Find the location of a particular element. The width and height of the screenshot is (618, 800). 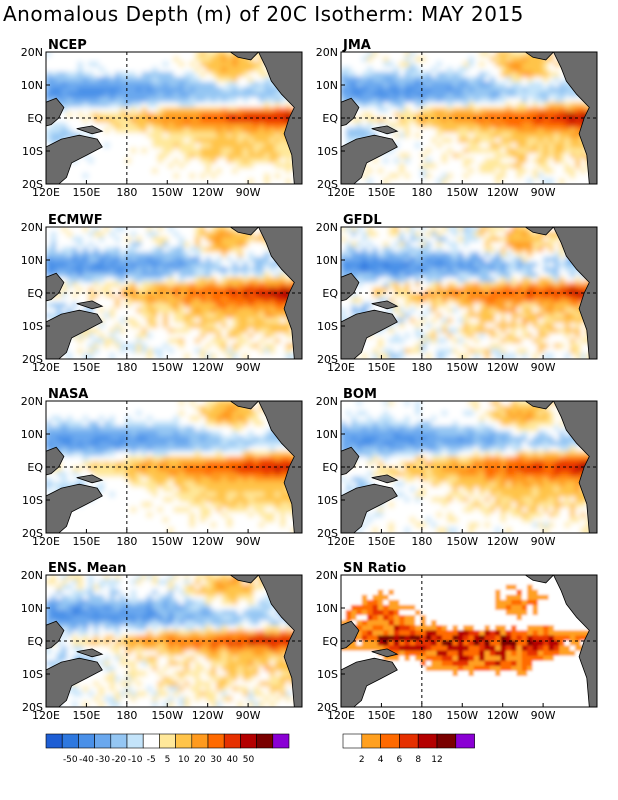

panel-title: NCEP is located at coordinates (67, 45).